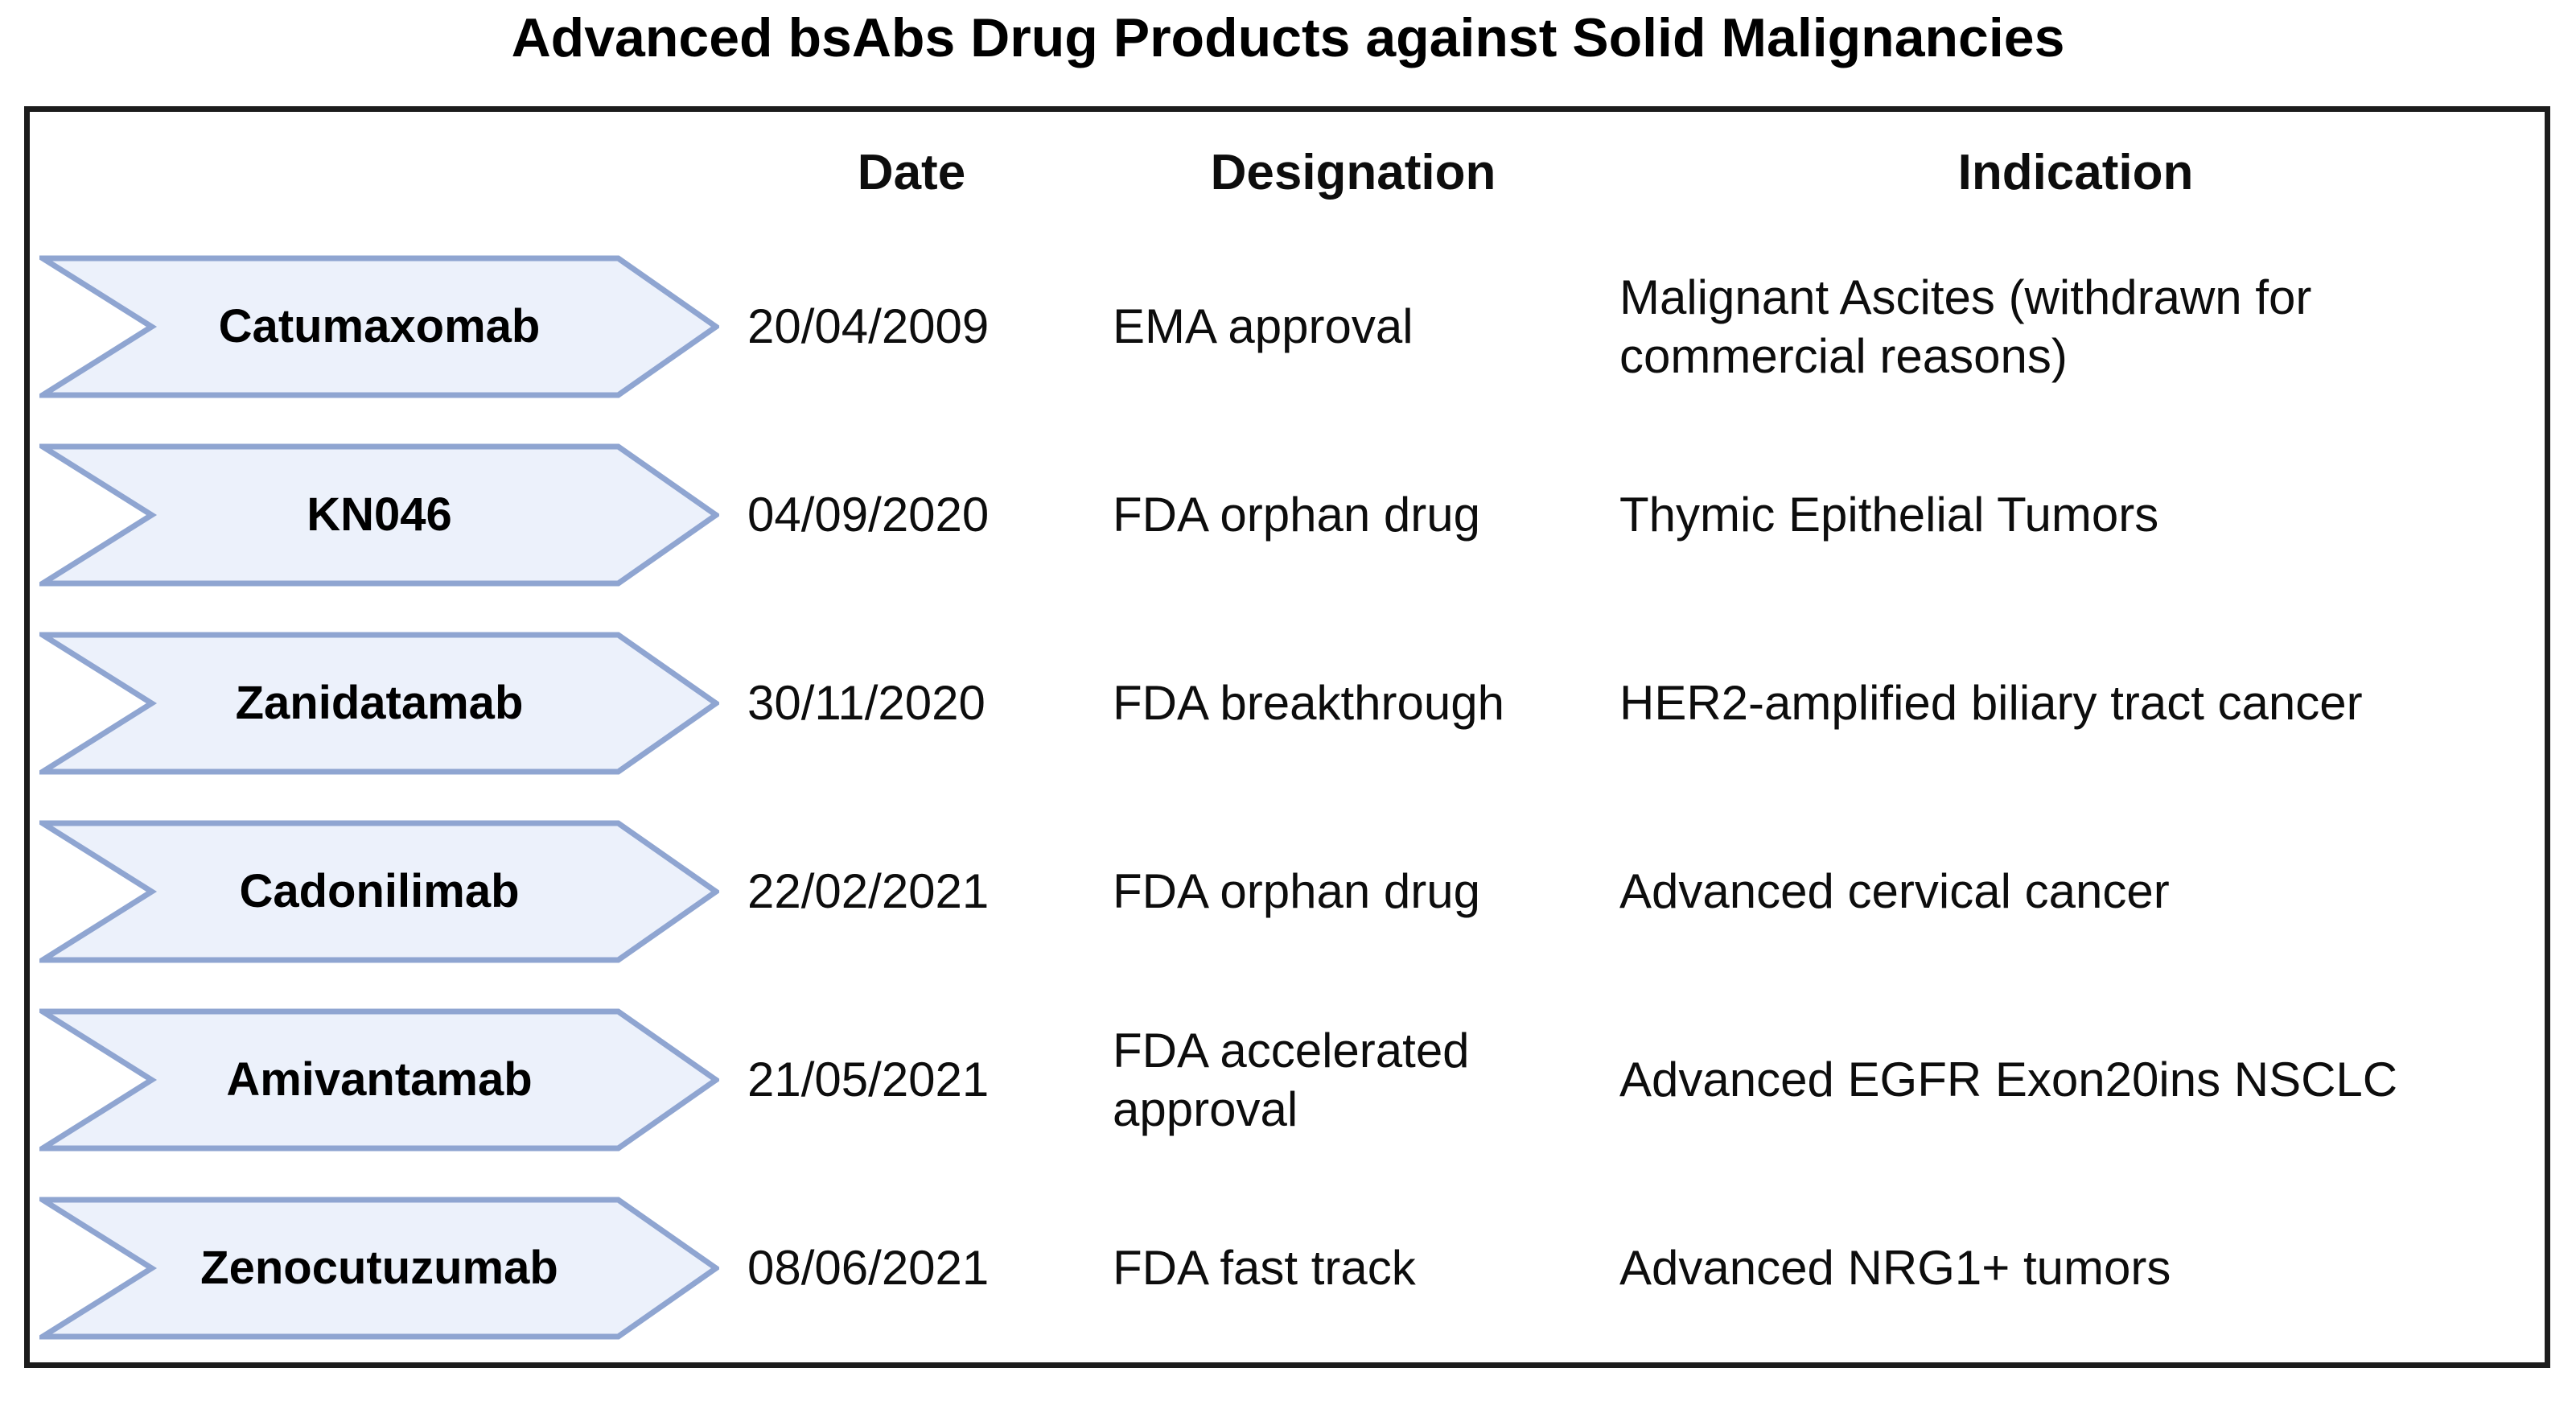 This screenshot has height=1405, width=2576. What do you see at coordinates (1894, 891) in the screenshot?
I see `indication-cell: Advanced cervical cancer` at bounding box center [1894, 891].